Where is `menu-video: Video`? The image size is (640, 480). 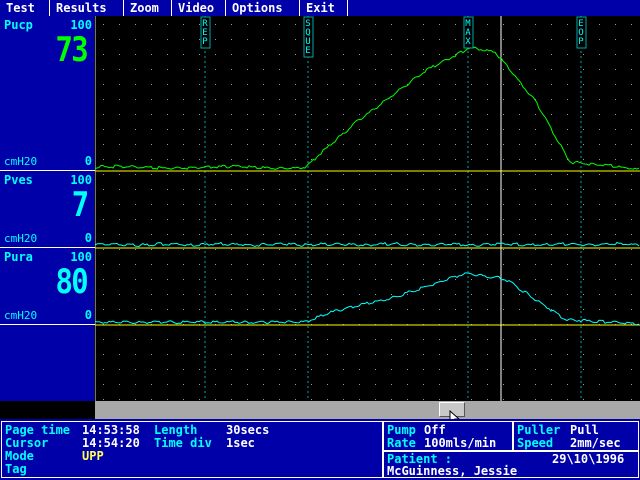
menu-video: Video is located at coordinates (199, 8).